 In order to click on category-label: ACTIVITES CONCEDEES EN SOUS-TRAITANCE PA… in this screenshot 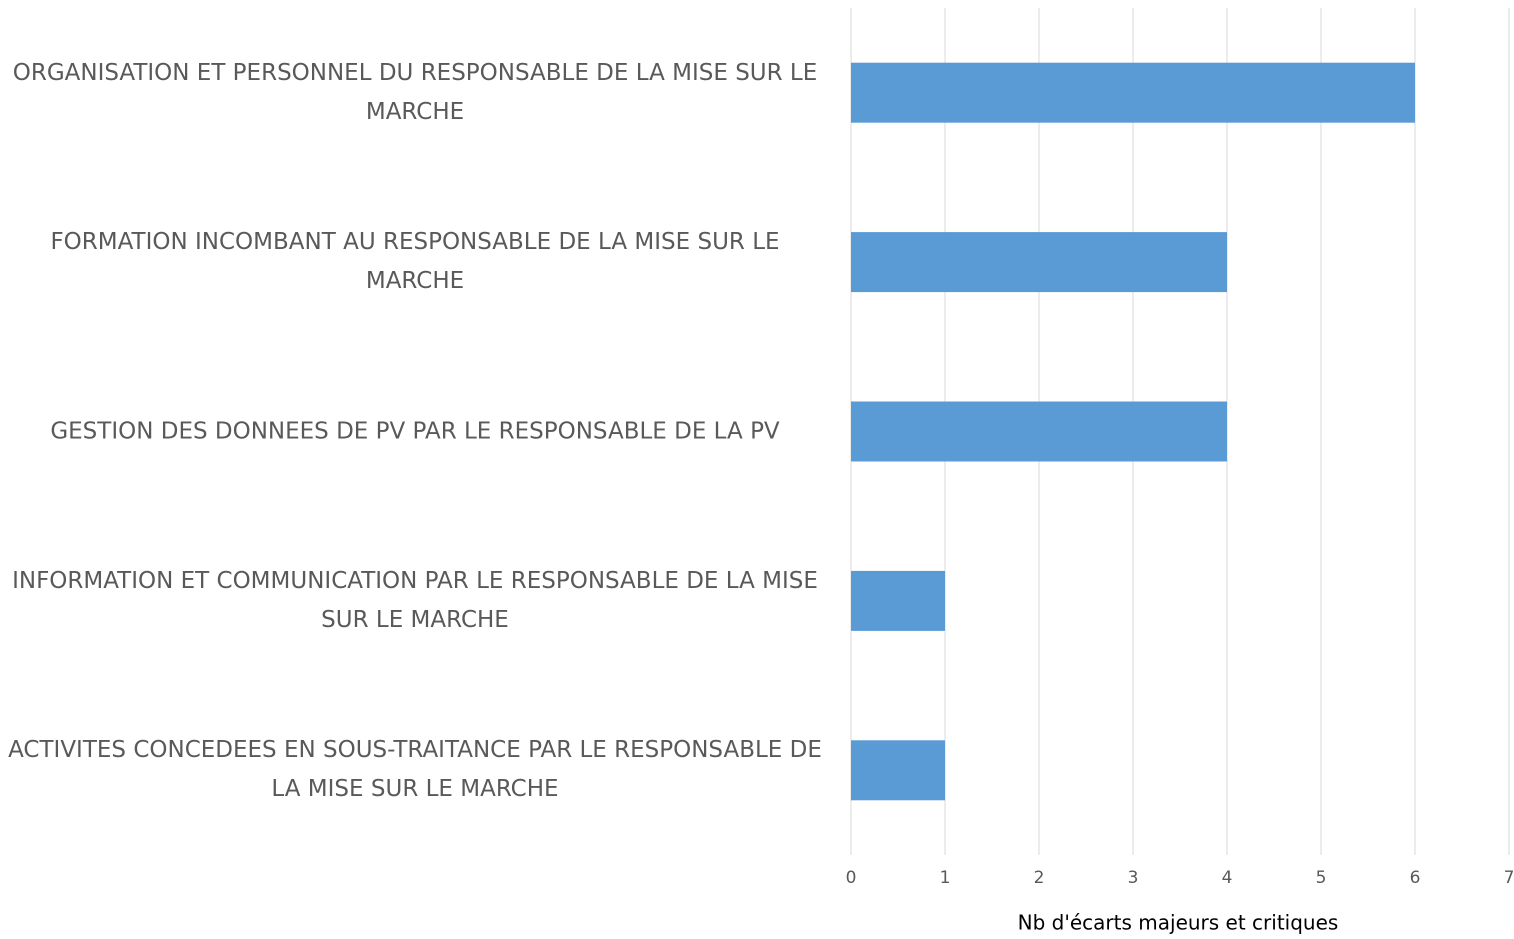, I will do `click(415, 770)`.